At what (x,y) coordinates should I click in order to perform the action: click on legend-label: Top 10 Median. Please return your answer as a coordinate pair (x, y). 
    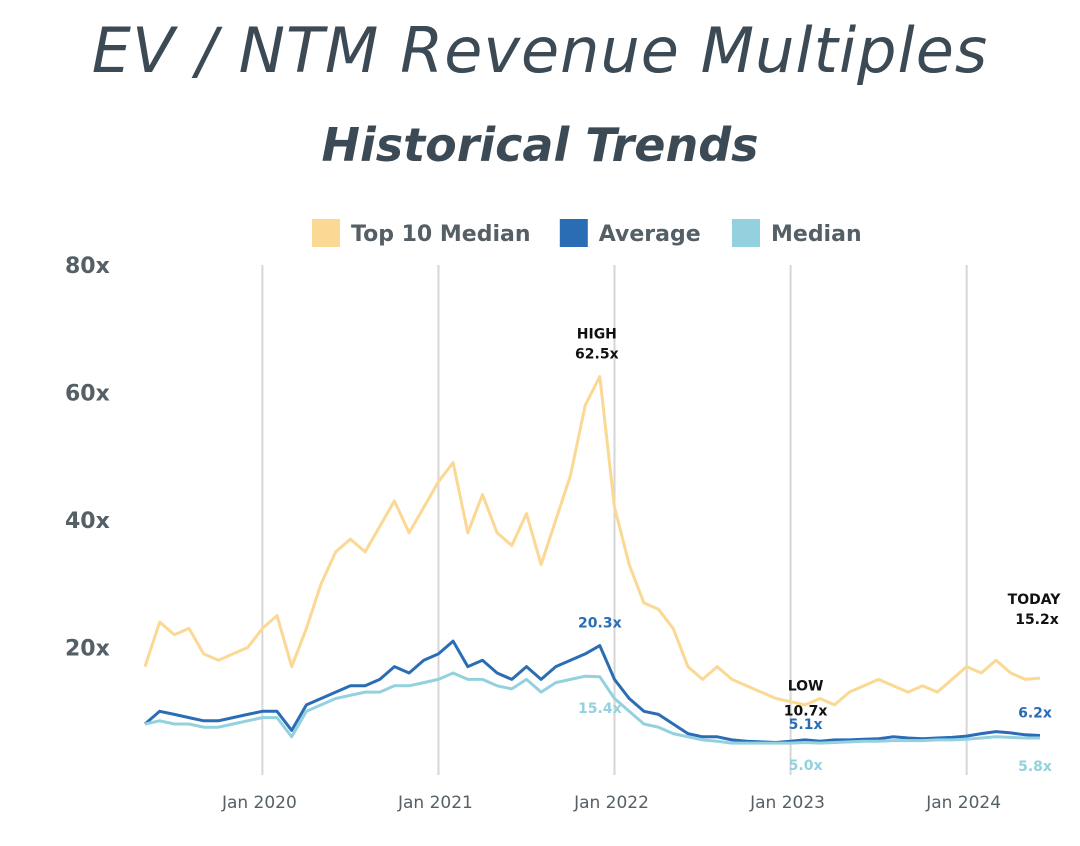
    Looking at the image, I should click on (441, 234).